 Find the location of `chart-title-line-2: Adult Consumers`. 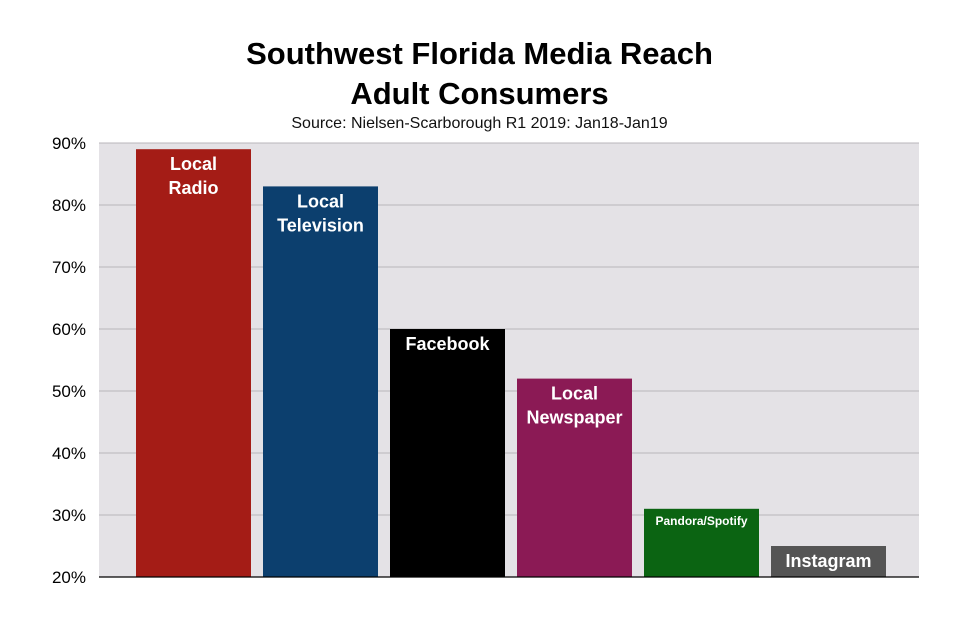

chart-title-line-2: Adult Consumers is located at coordinates (479, 93).